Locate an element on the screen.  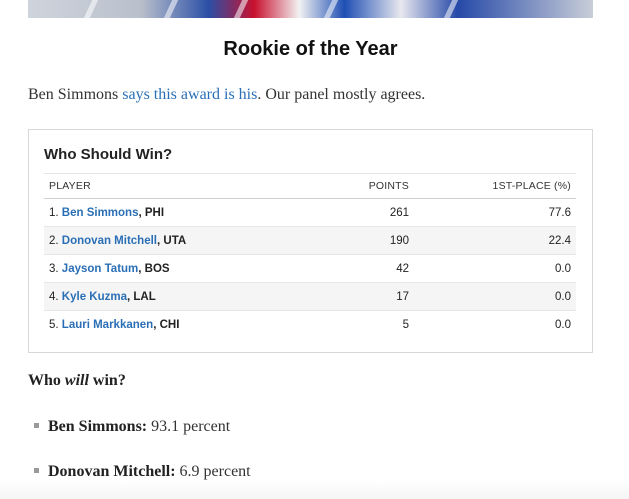
bottom-fade is located at coordinates (314, 489).